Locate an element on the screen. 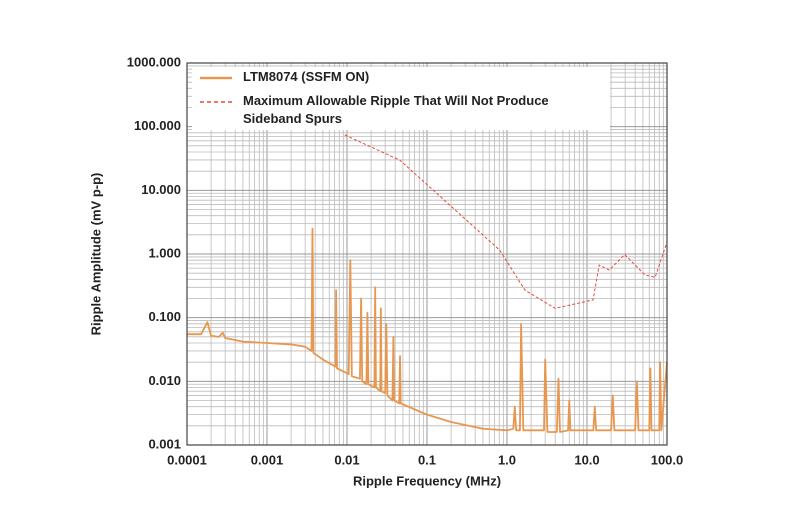  legend-line: Sideband Spurs is located at coordinates (292, 118).